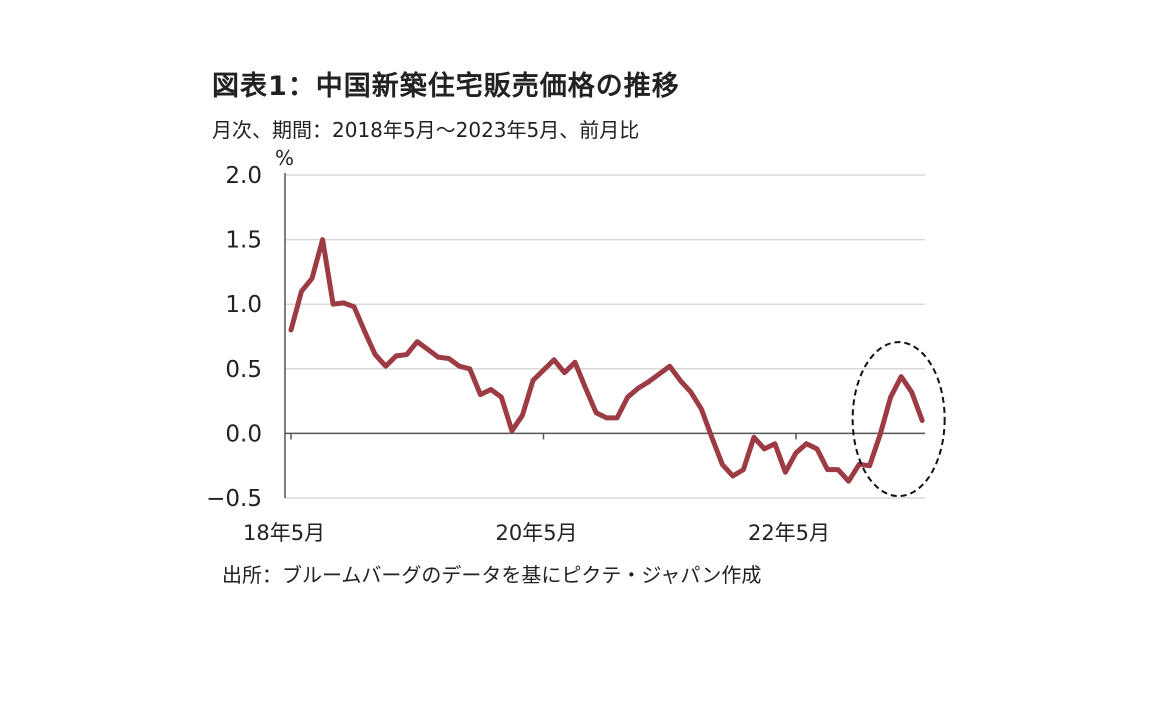  I want to click on y-axis-unit: %, so click(284, 158).